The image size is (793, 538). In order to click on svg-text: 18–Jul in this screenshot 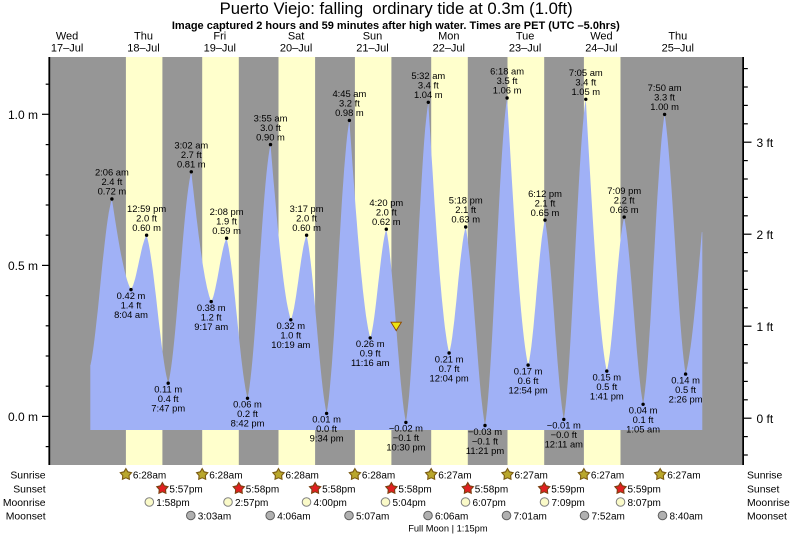, I will do `click(143, 48)`.